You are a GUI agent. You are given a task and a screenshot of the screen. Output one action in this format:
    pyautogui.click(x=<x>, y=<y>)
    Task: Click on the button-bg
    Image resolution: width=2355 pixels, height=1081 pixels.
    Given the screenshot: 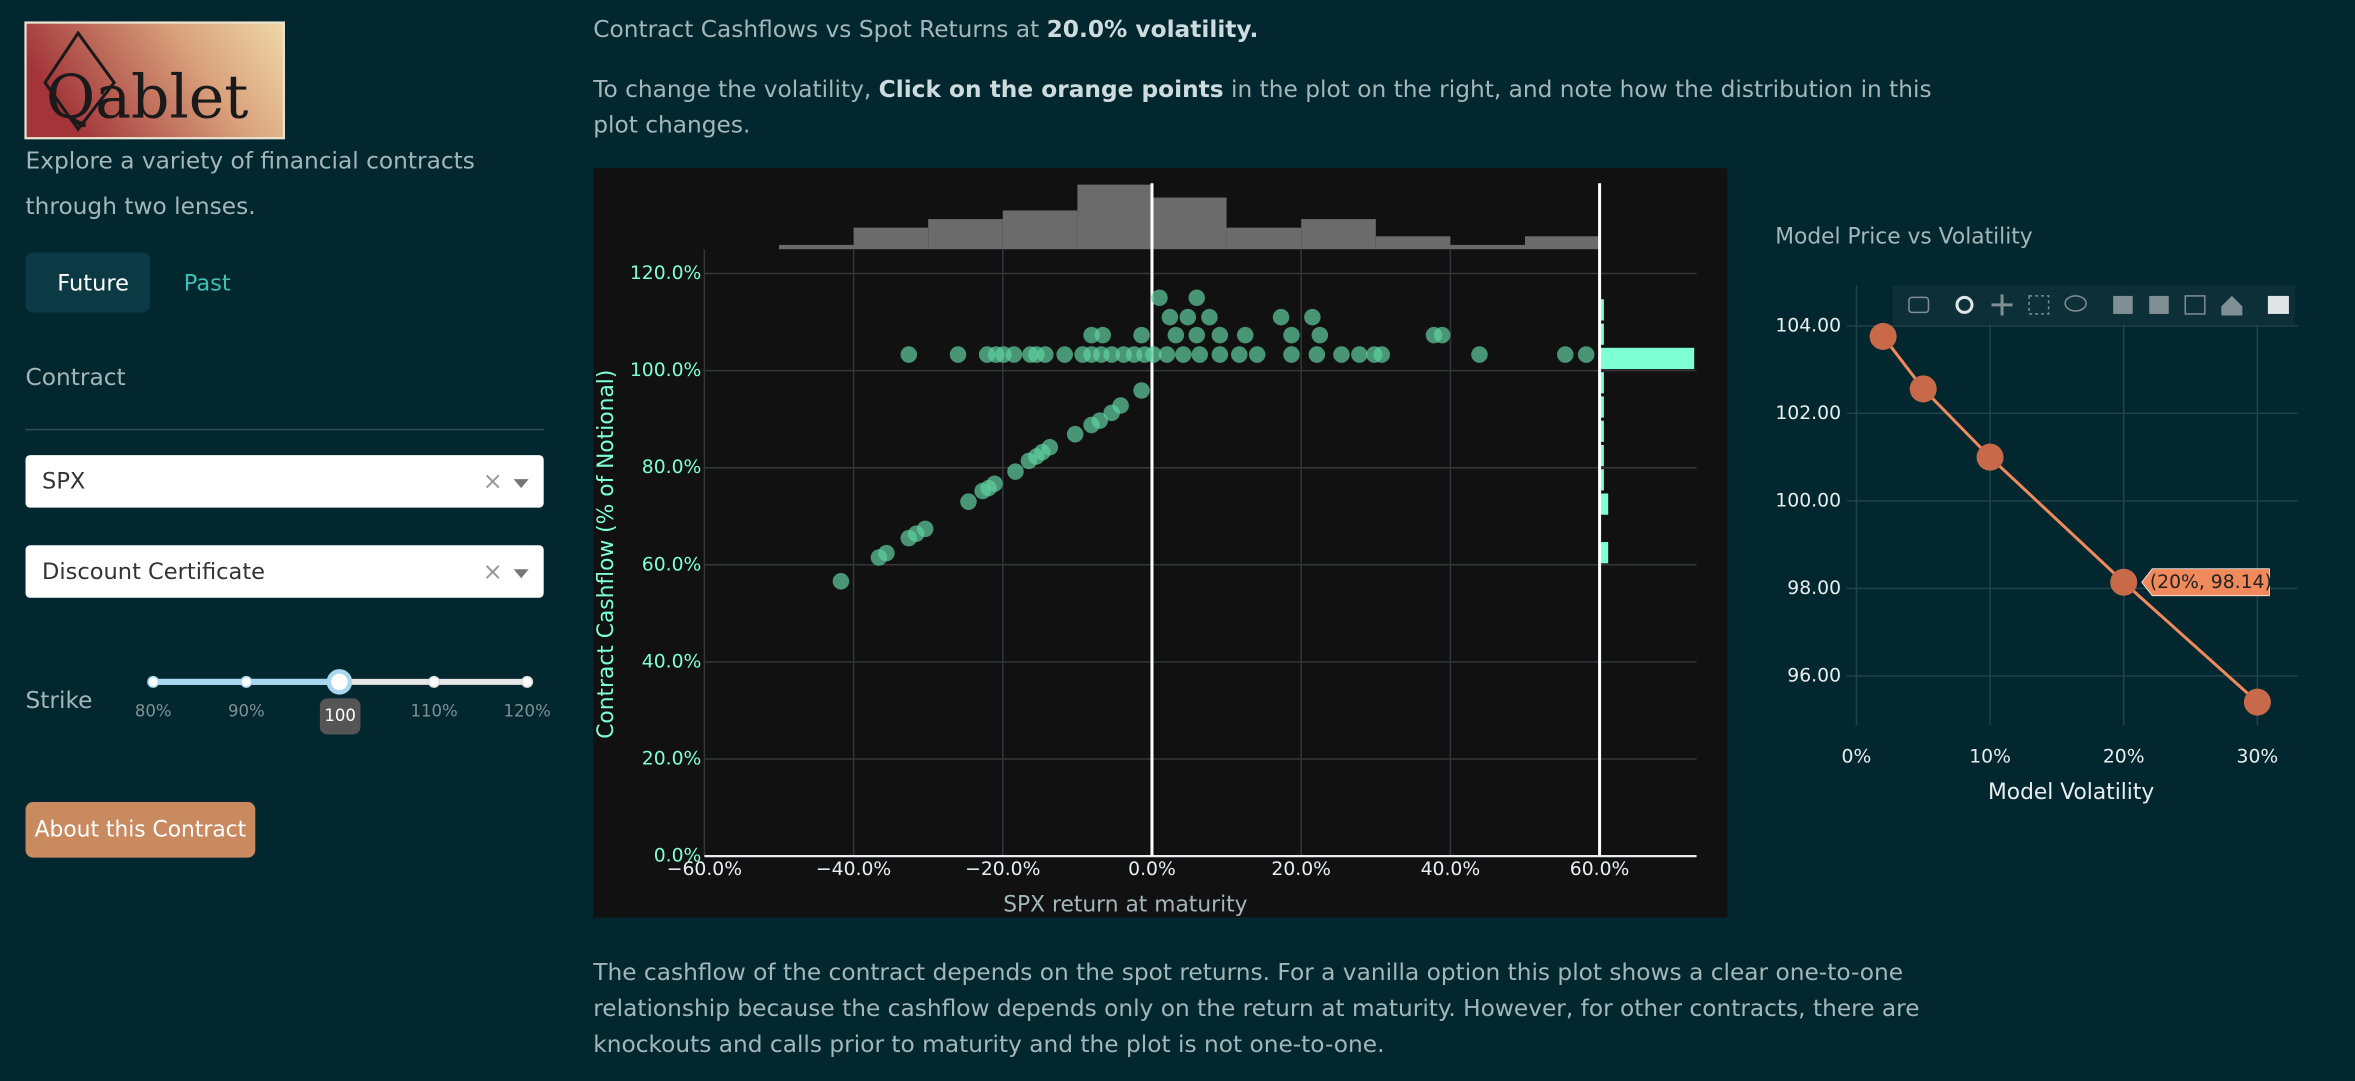 What is the action you would take?
    pyautogui.click(x=140, y=830)
    